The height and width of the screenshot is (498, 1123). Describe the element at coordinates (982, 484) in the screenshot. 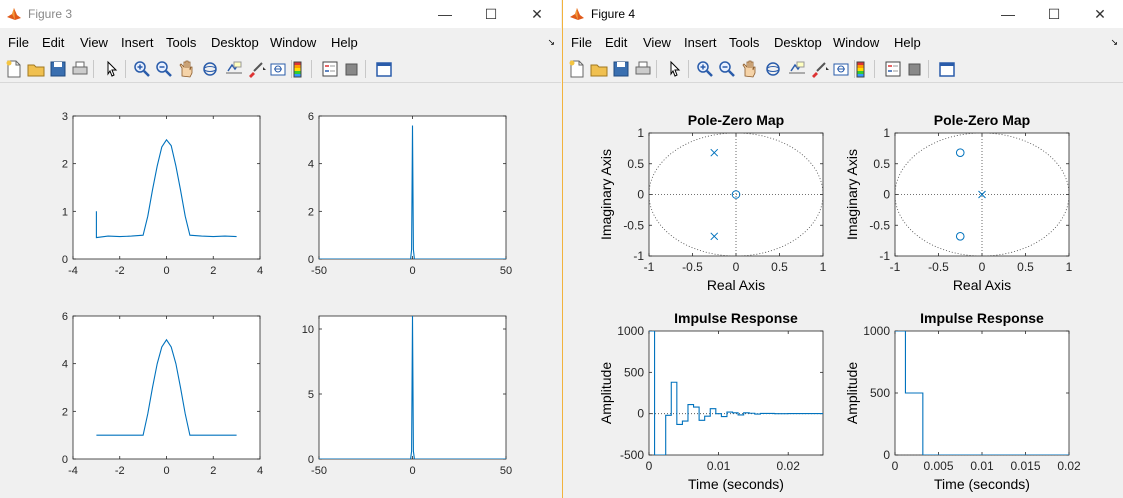

I see `x-axis-label: Time (seconds)` at that location.